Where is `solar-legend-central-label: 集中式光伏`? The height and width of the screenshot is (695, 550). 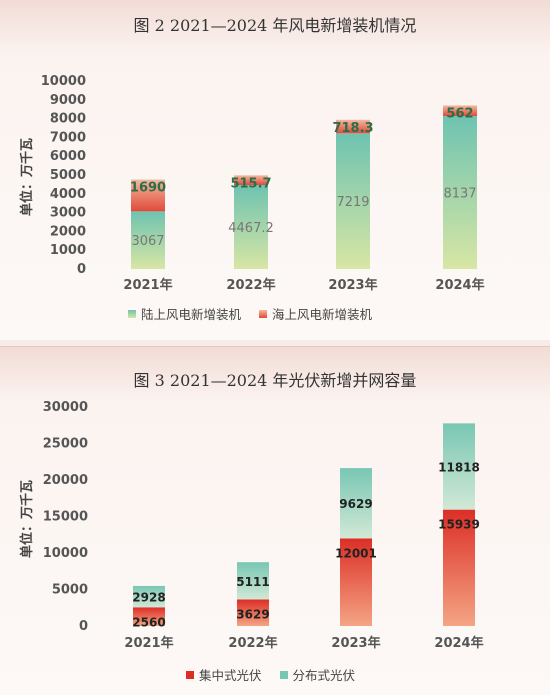
solar-legend-central-label: 集中式光伏 is located at coordinates (230, 675).